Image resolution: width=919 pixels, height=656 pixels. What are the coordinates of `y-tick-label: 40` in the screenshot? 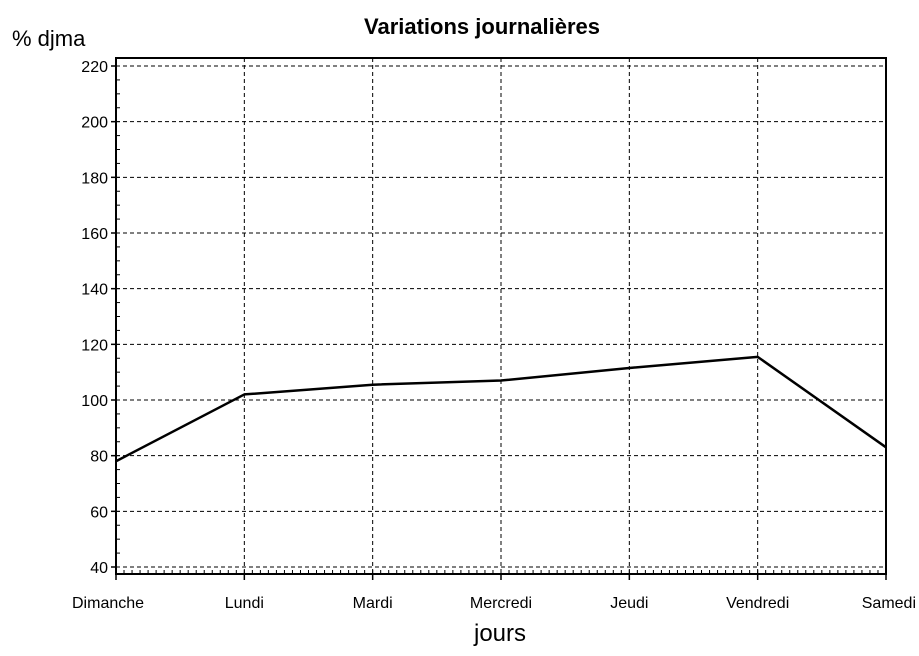 It's located at (99, 568).